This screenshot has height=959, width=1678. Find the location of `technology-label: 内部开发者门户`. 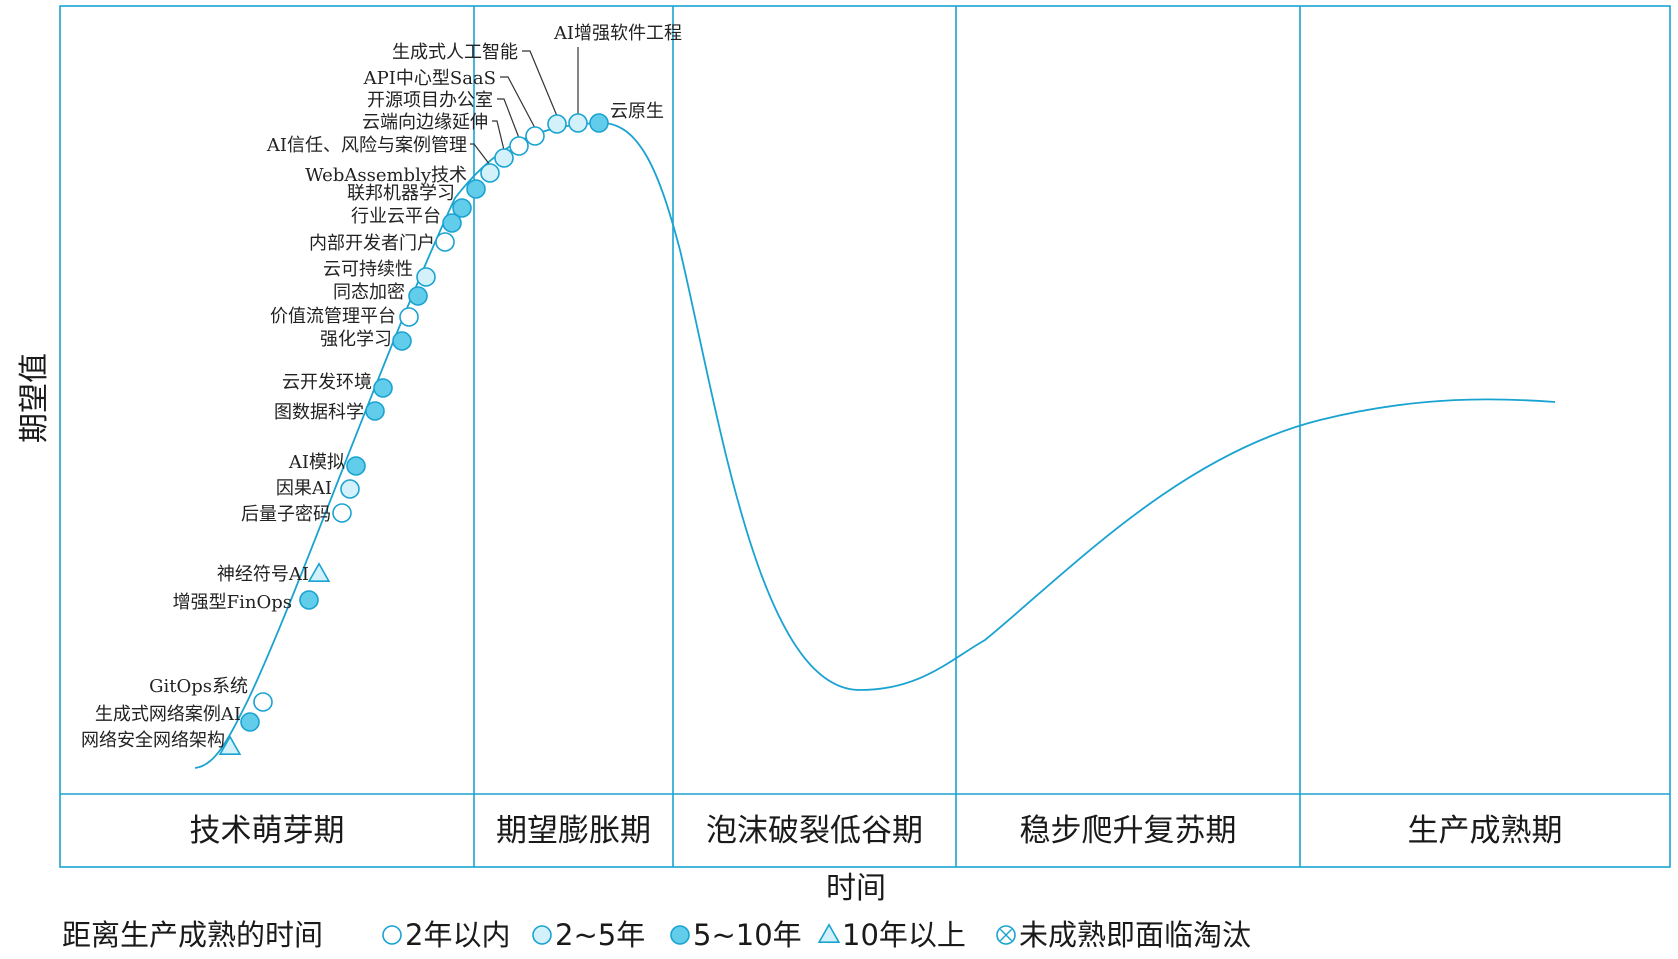

technology-label: 内部开发者门户 is located at coordinates (372, 243).